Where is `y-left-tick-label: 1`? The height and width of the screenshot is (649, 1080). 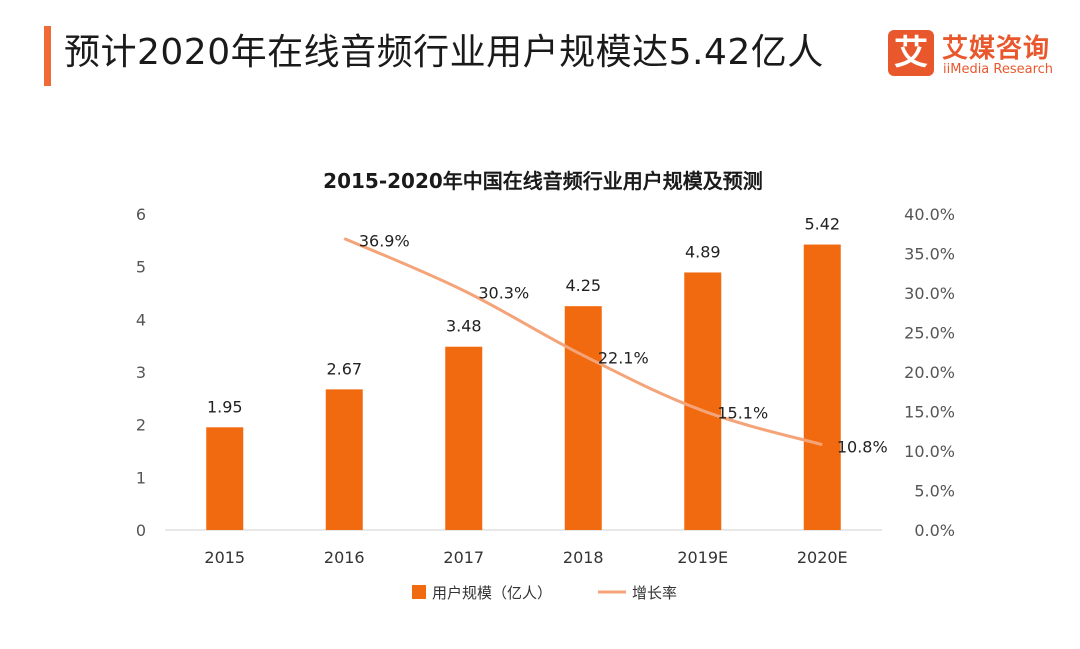 y-left-tick-label: 1 is located at coordinates (141, 477).